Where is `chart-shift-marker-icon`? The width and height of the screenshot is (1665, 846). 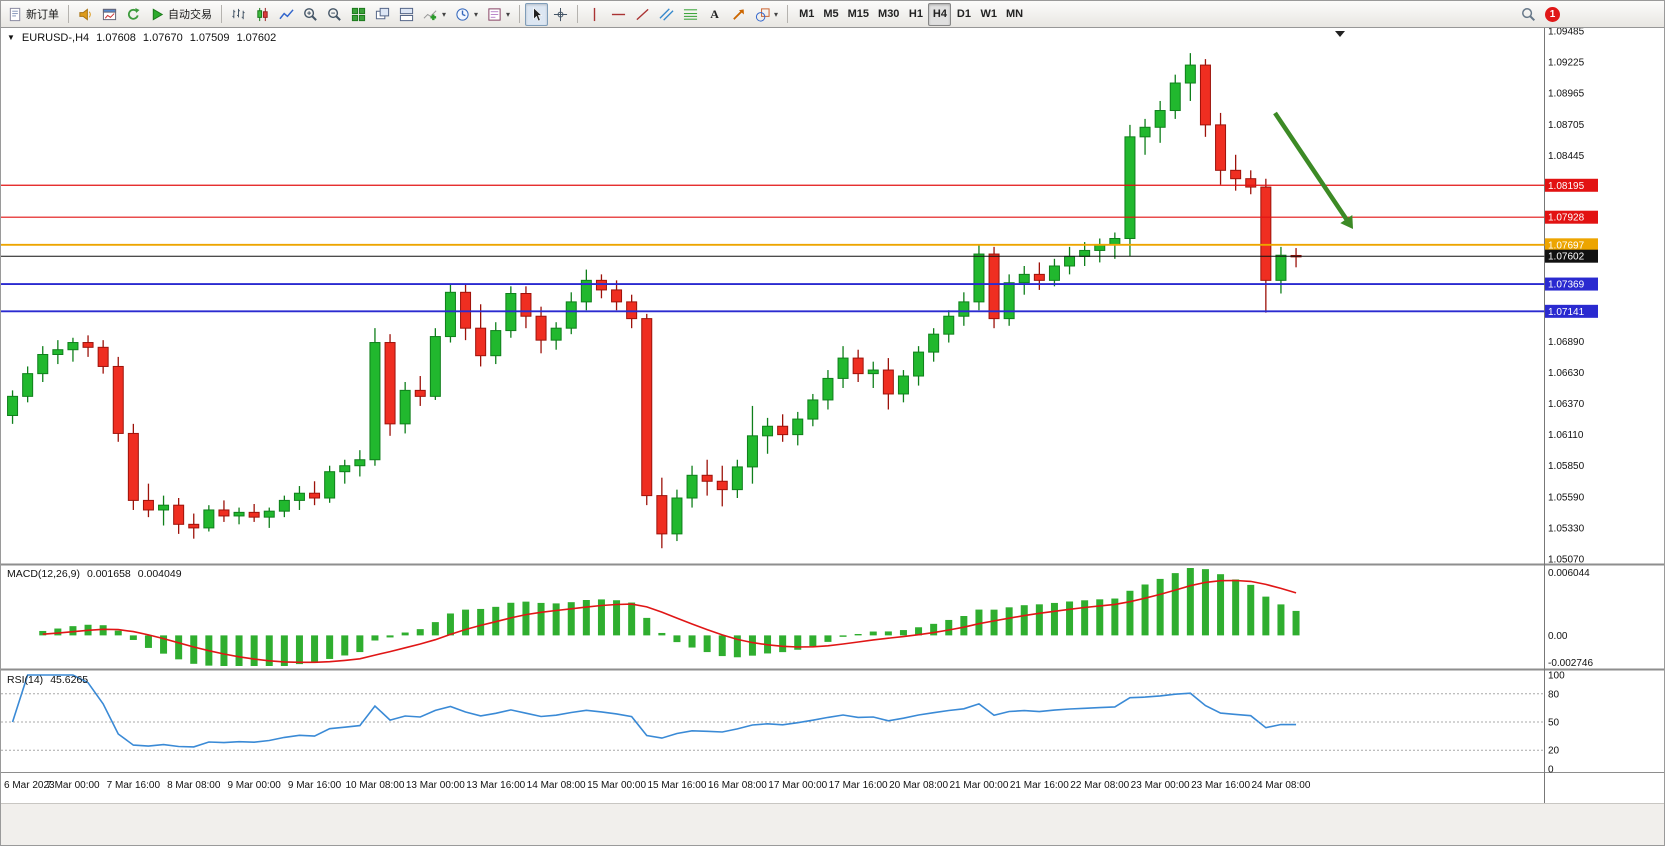 chart-shift-marker-icon is located at coordinates (1340, 34).